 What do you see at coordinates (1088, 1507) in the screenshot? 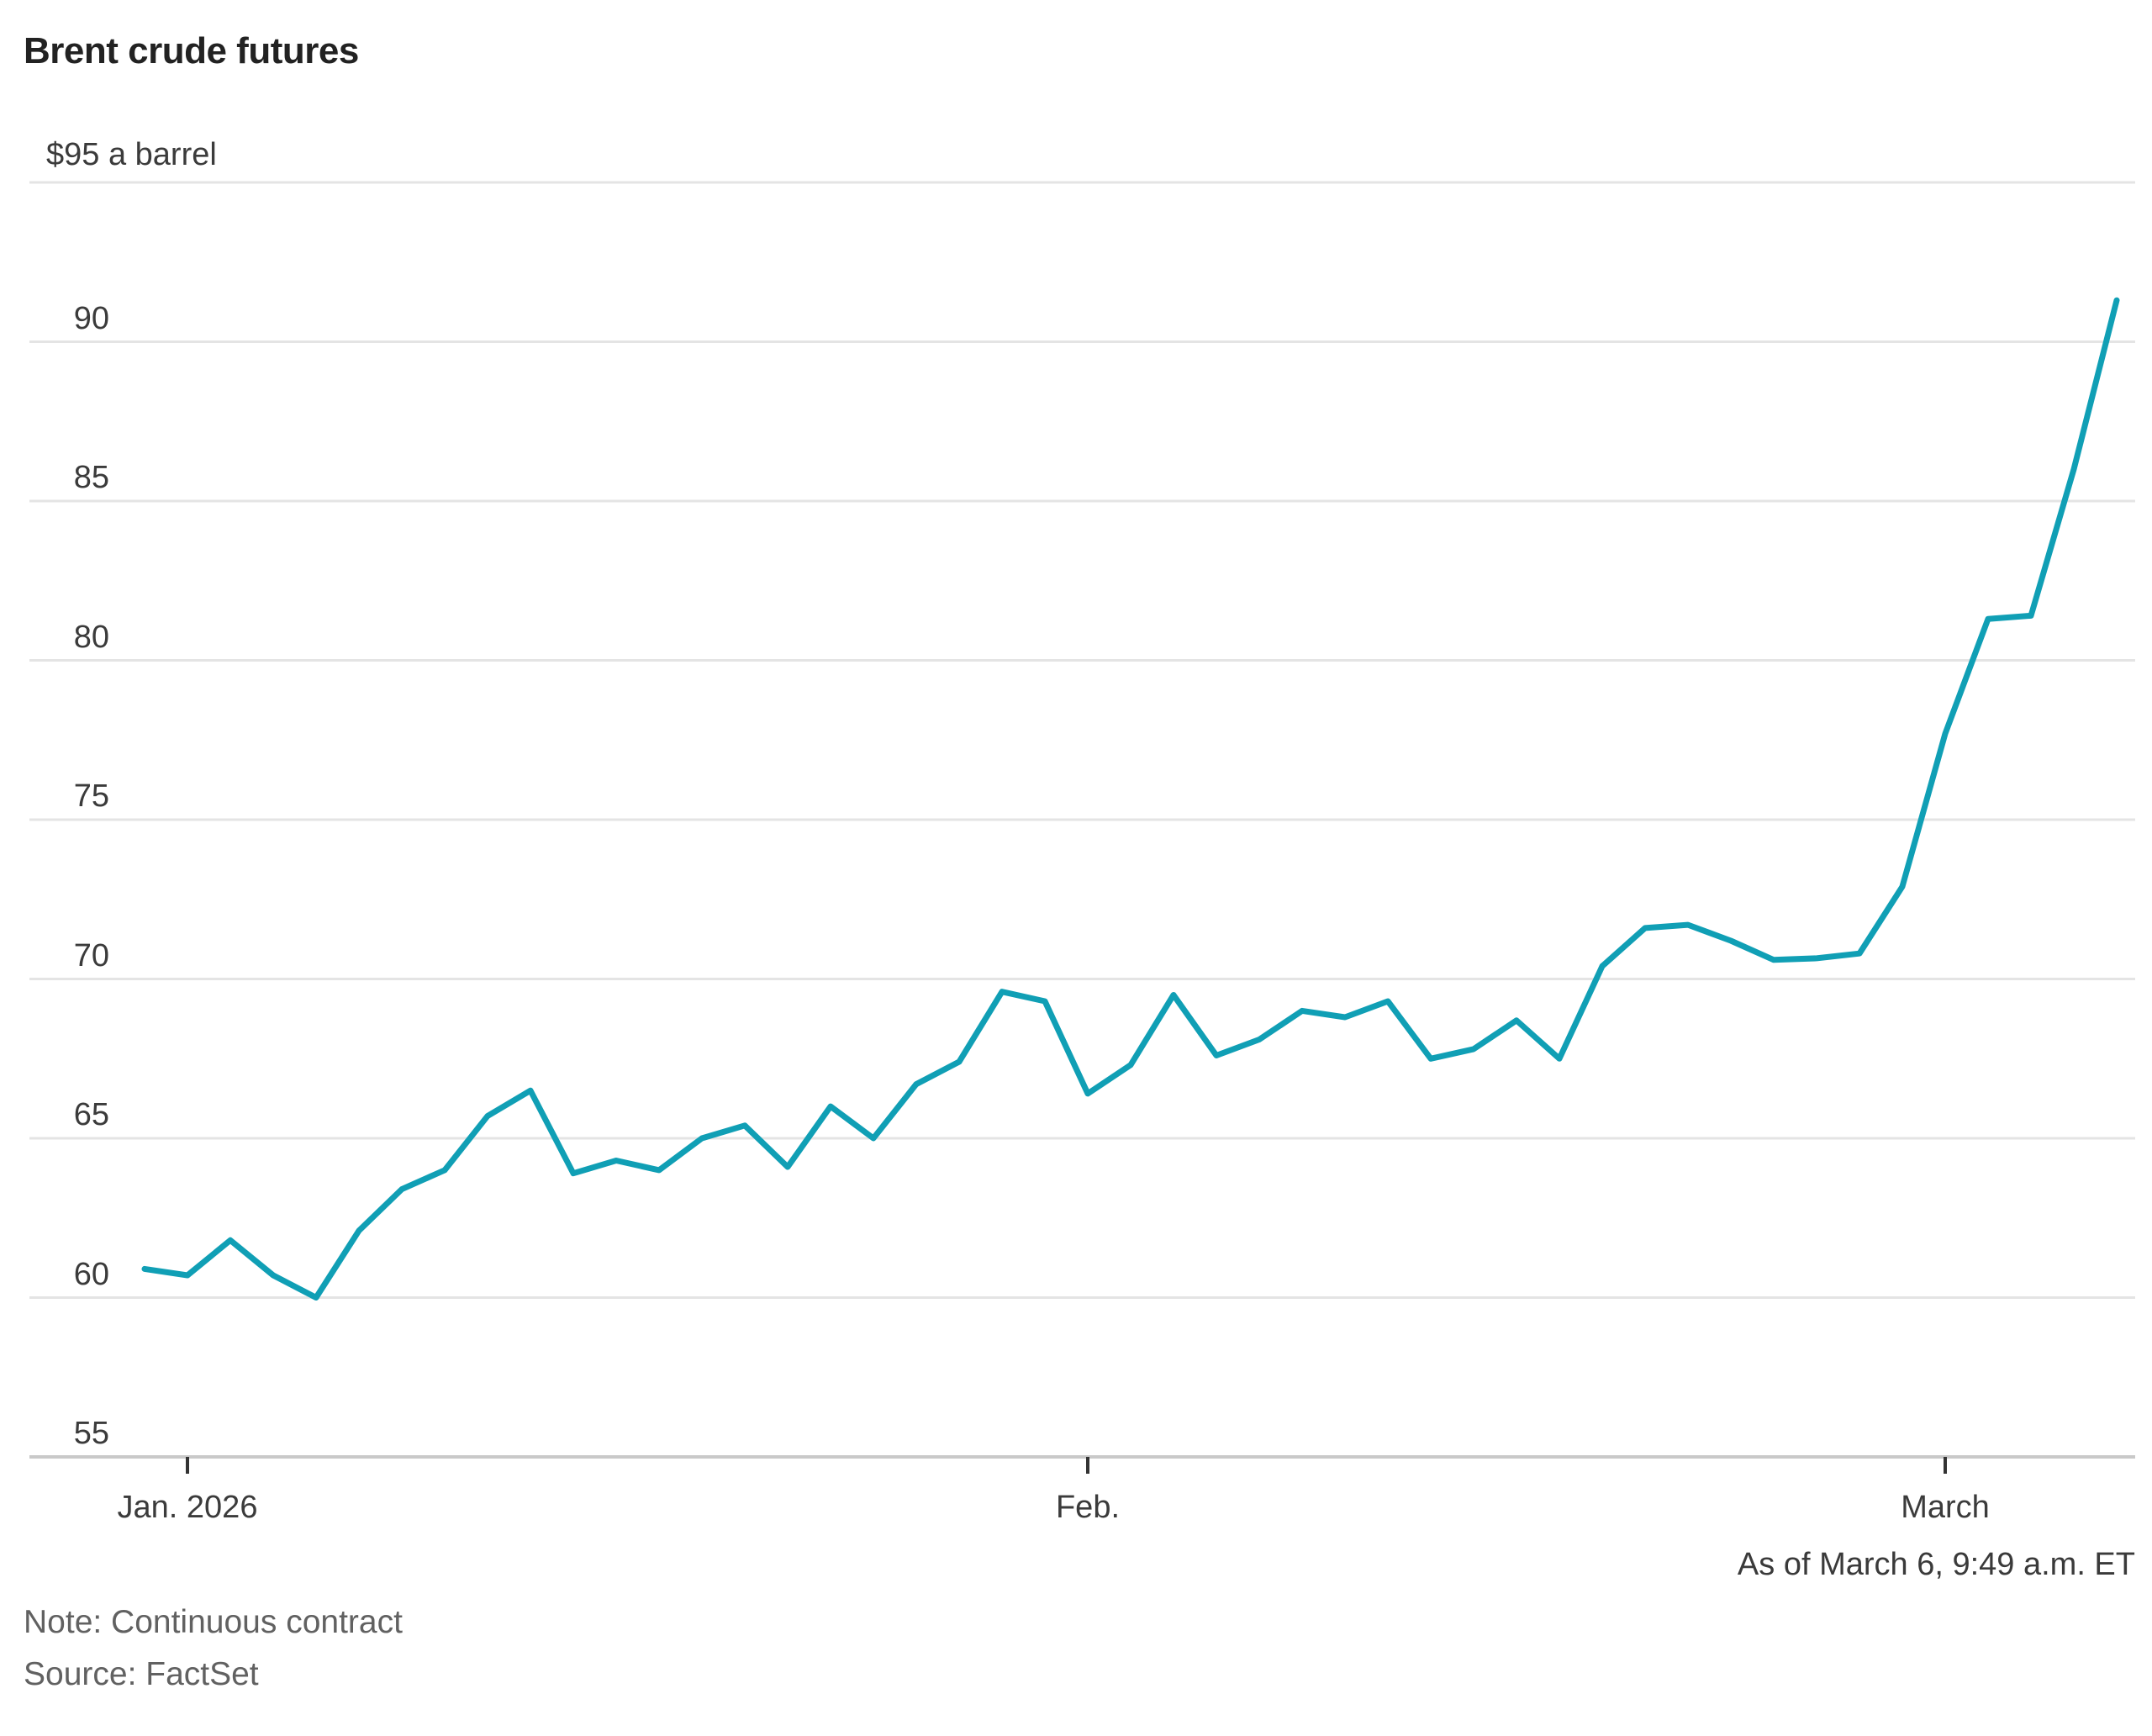
I see `x-axis-label-feb-: Feb.` at bounding box center [1088, 1507].